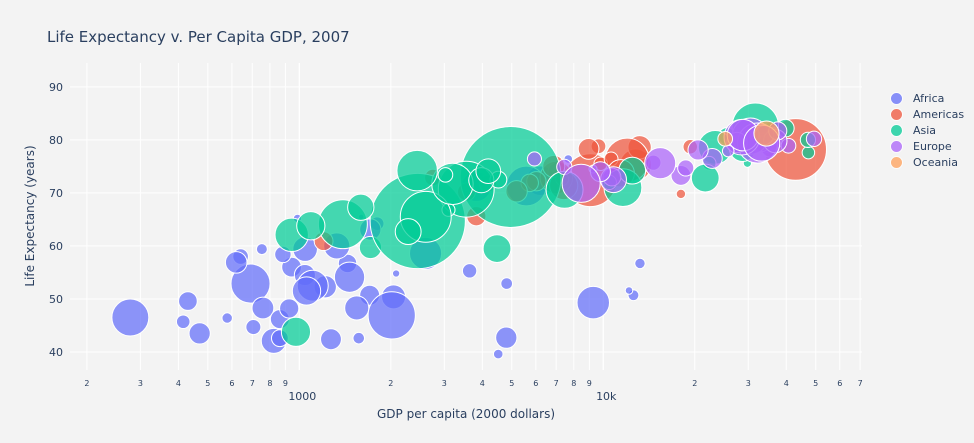  I want to click on legend-item-oceania: Oceania, so click(927, 162).